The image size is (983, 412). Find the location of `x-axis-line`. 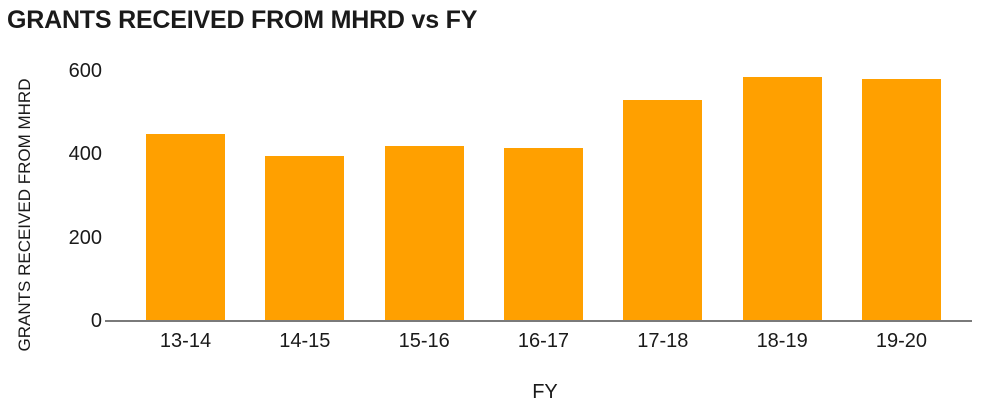

x-axis-line is located at coordinates (538, 321).